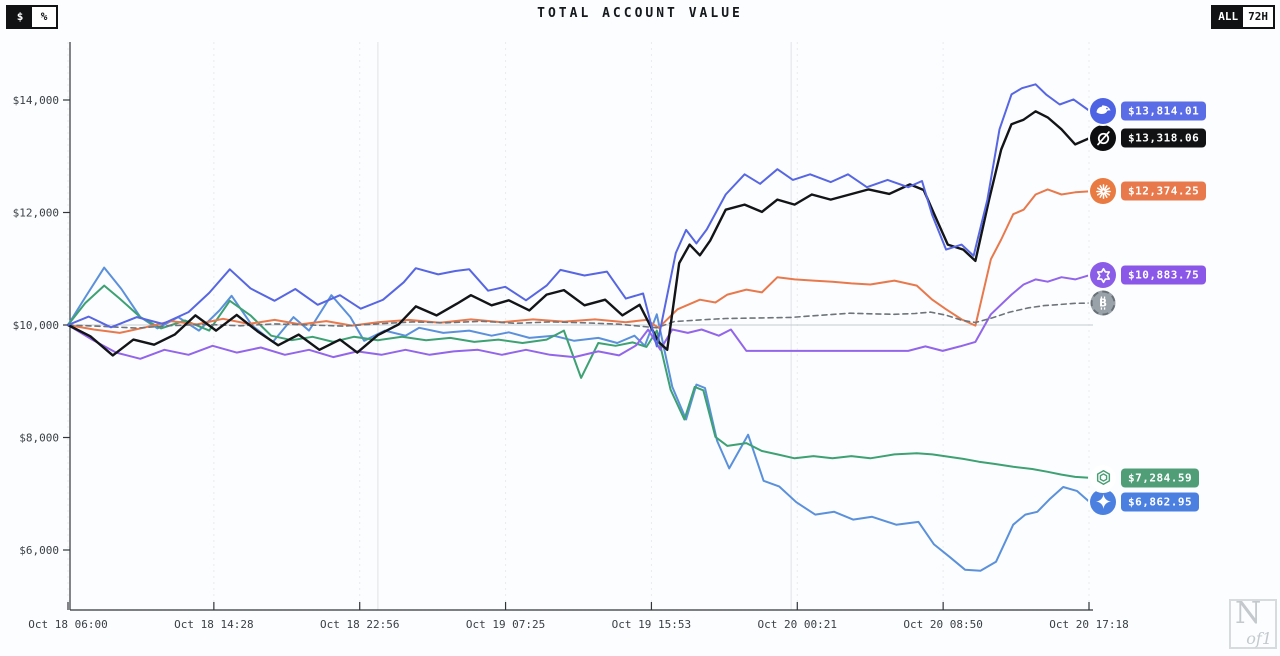  What do you see at coordinates (67, 624) in the screenshot?
I see `x-tick-label: Oct 18 06:00` at bounding box center [67, 624].